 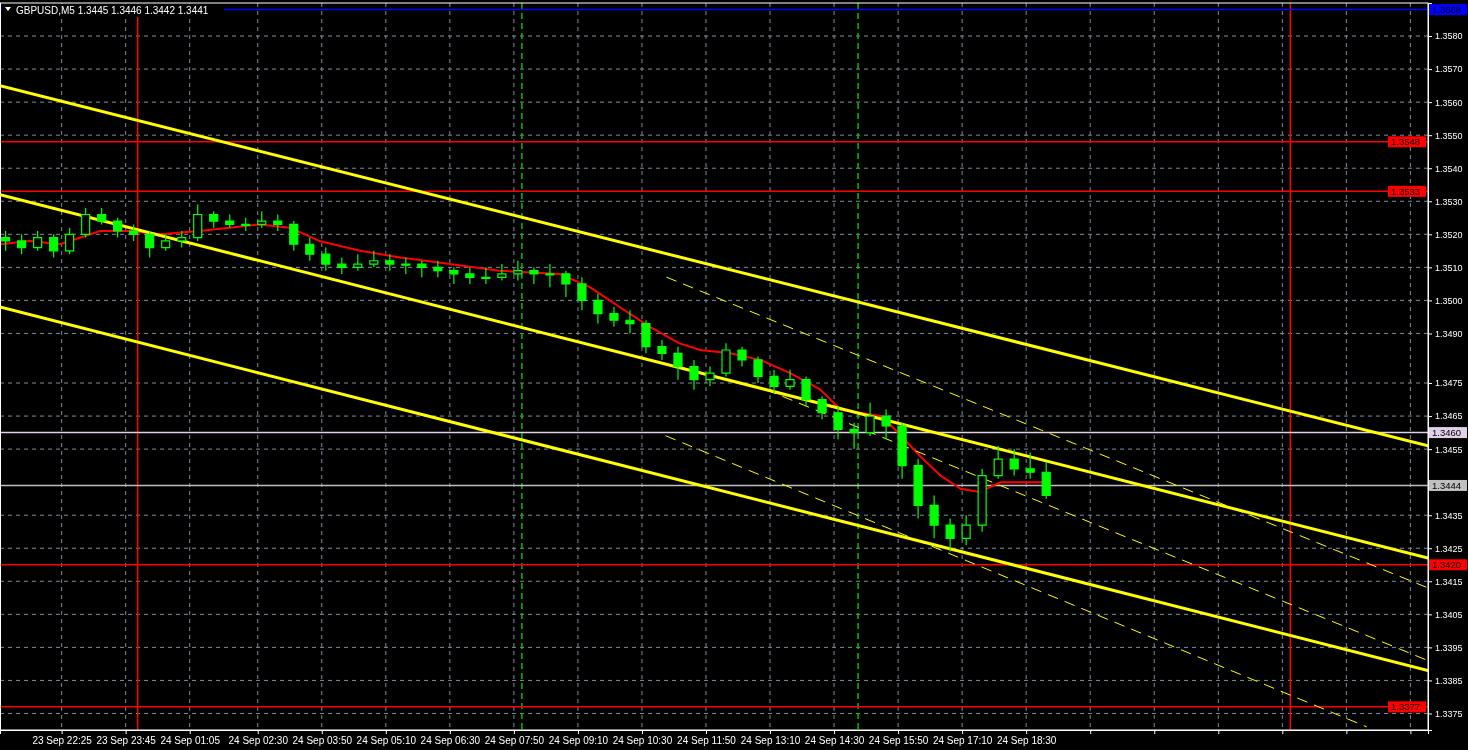 I want to click on y-tick-label: 1.3425, so click(x=1449, y=548).